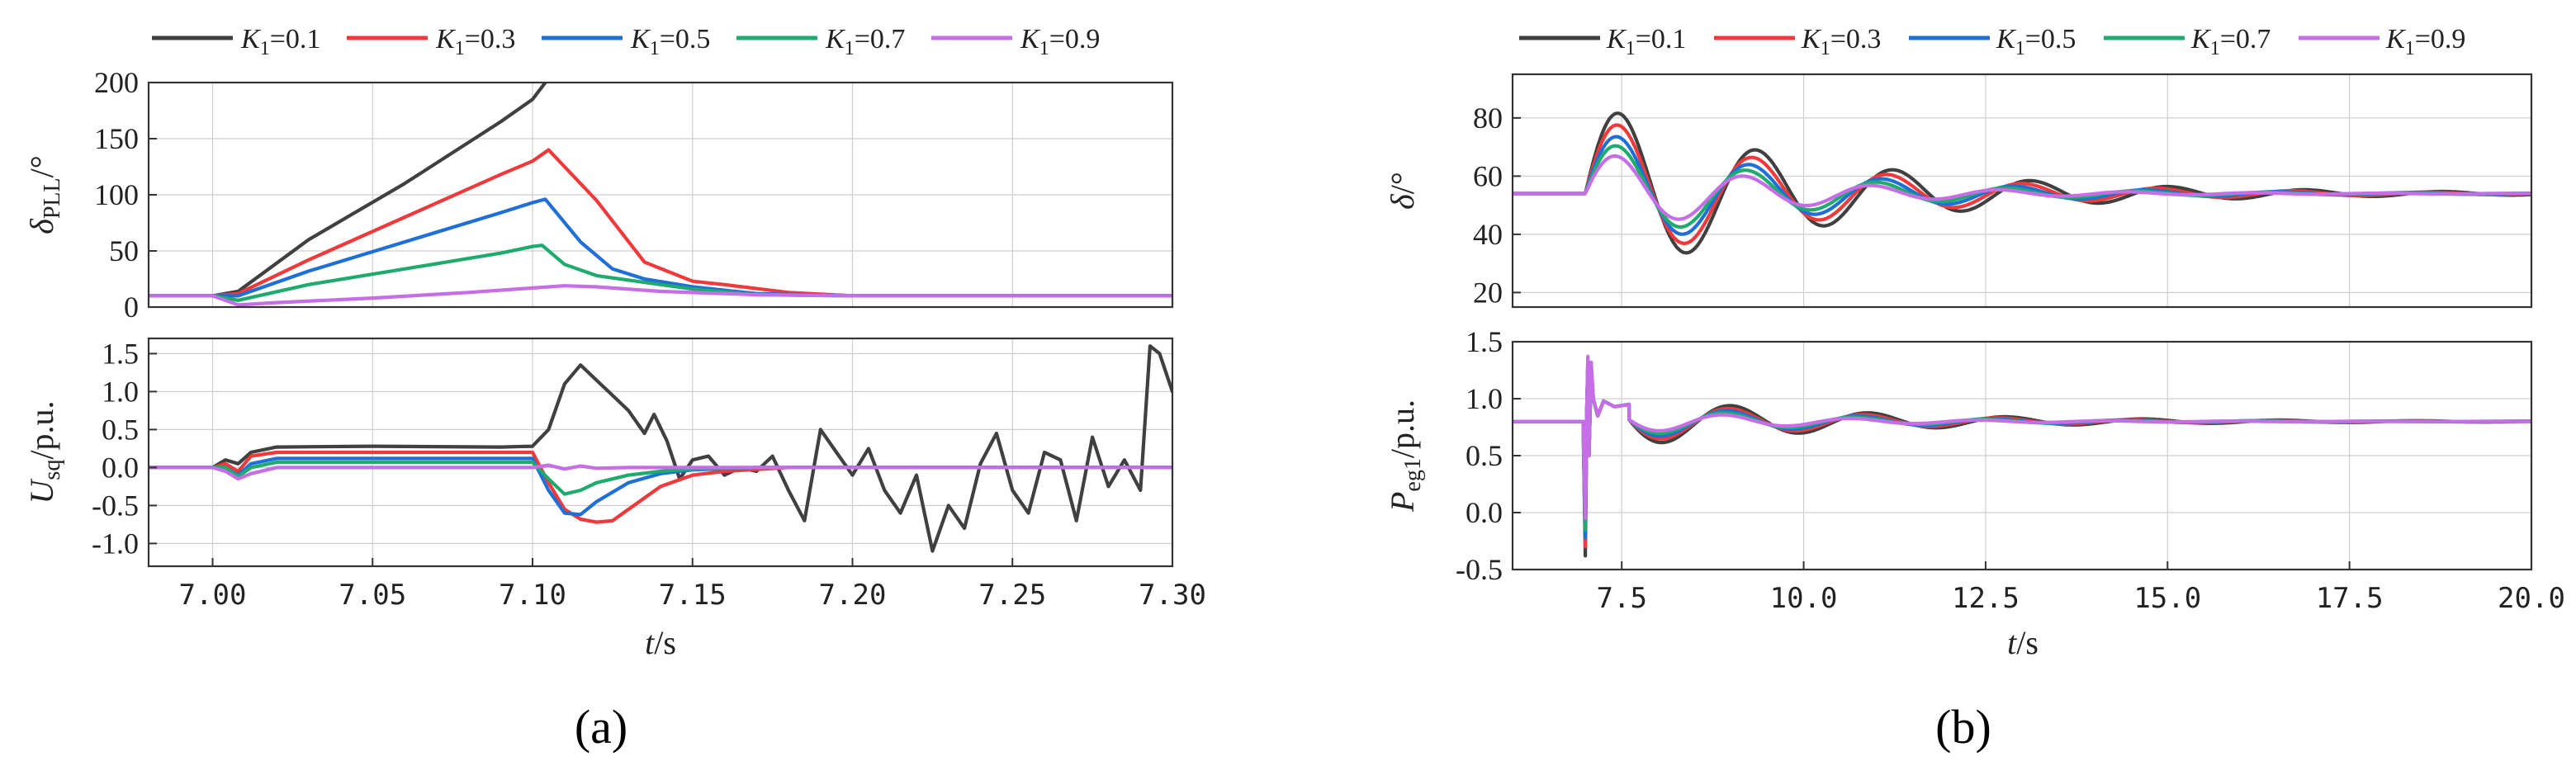  Describe the element at coordinates (280, 42) in the screenshot. I see `svg-text: K1=0.1` at that location.